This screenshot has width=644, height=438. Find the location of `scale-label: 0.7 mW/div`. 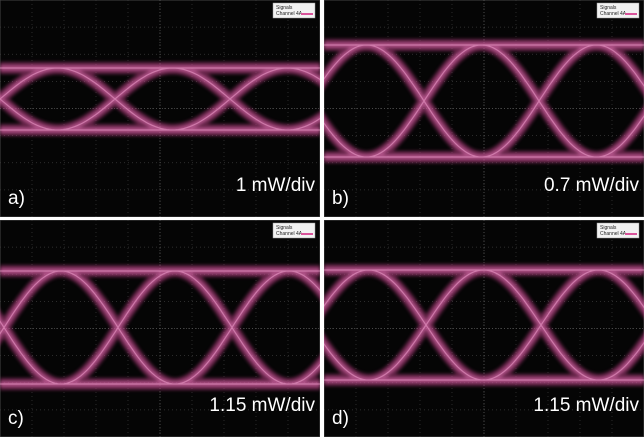

scale-label: 0.7 mW/div is located at coordinates (592, 185).